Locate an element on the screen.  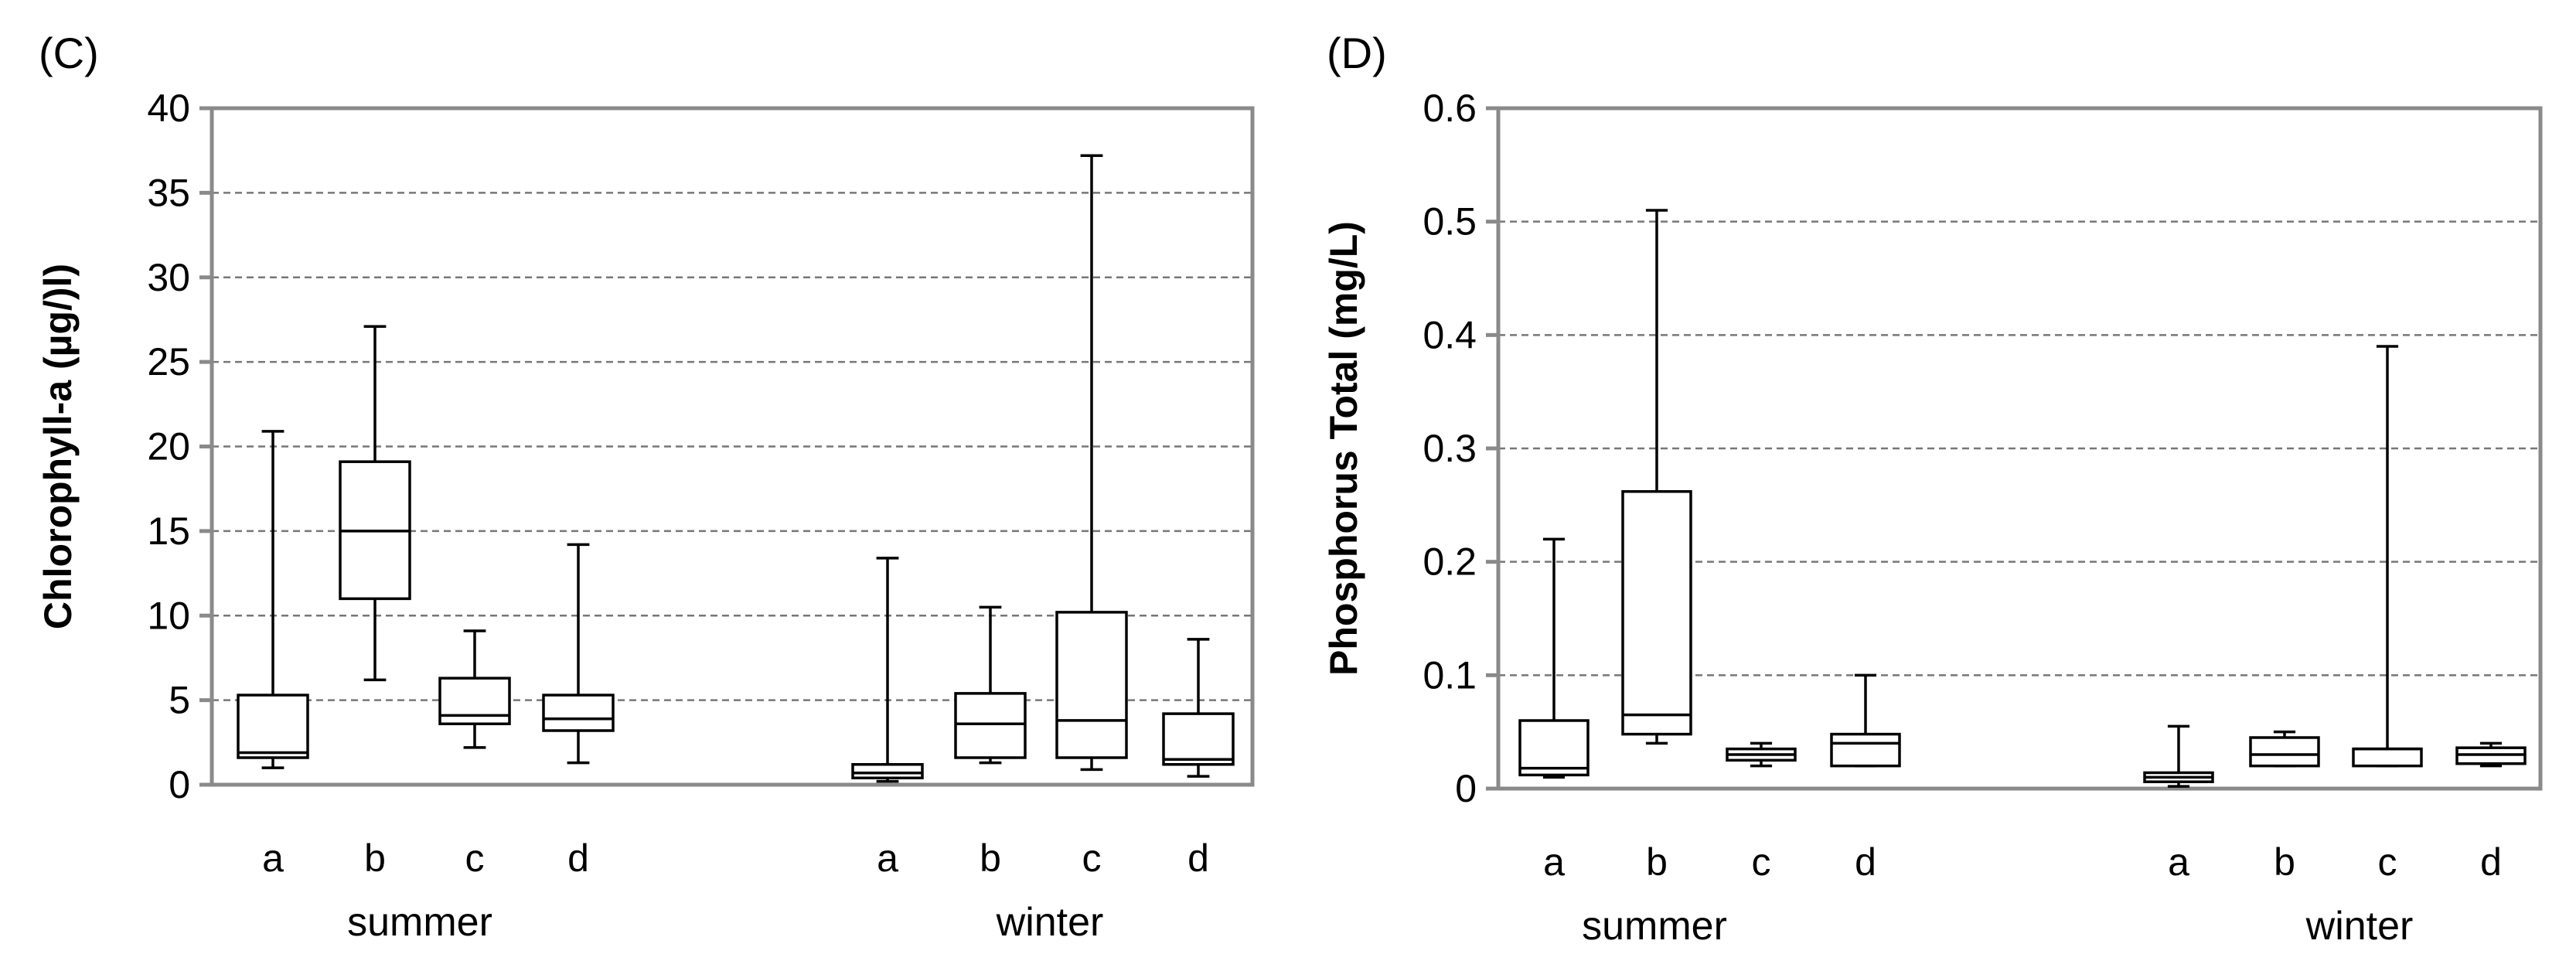
panel-0-winter-c-category-label: c is located at coordinates (1092, 858).